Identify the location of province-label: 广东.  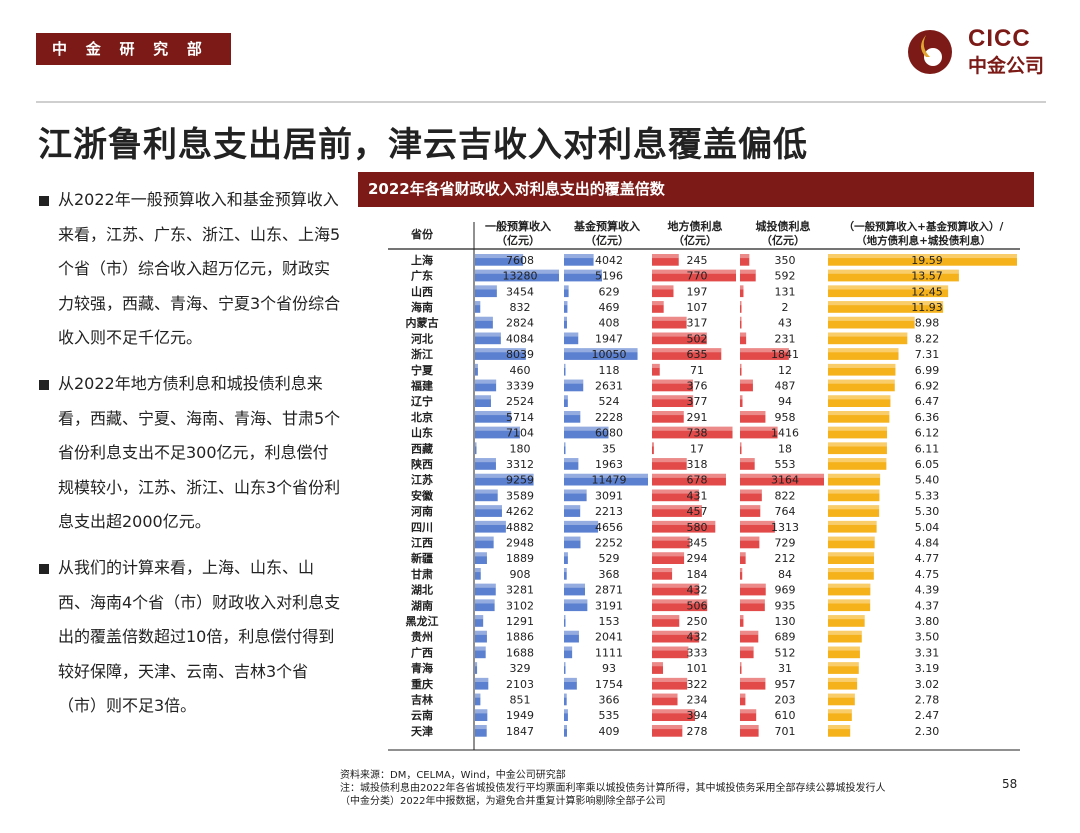
(422, 276).